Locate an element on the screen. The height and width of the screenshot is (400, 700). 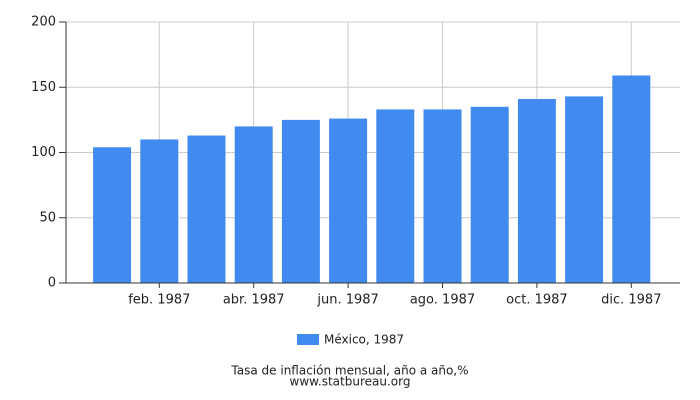
x-tick-label: oct. 1987 is located at coordinates (537, 300).